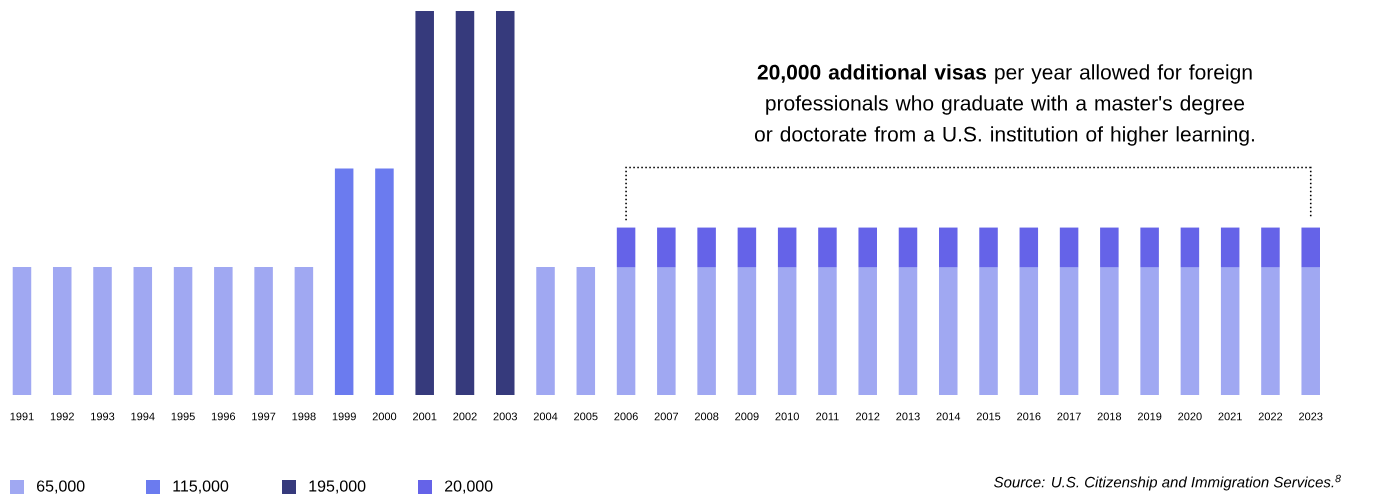 The width and height of the screenshot is (1383, 500). What do you see at coordinates (827, 416) in the screenshot?
I see `x-tick-label: 2011` at bounding box center [827, 416].